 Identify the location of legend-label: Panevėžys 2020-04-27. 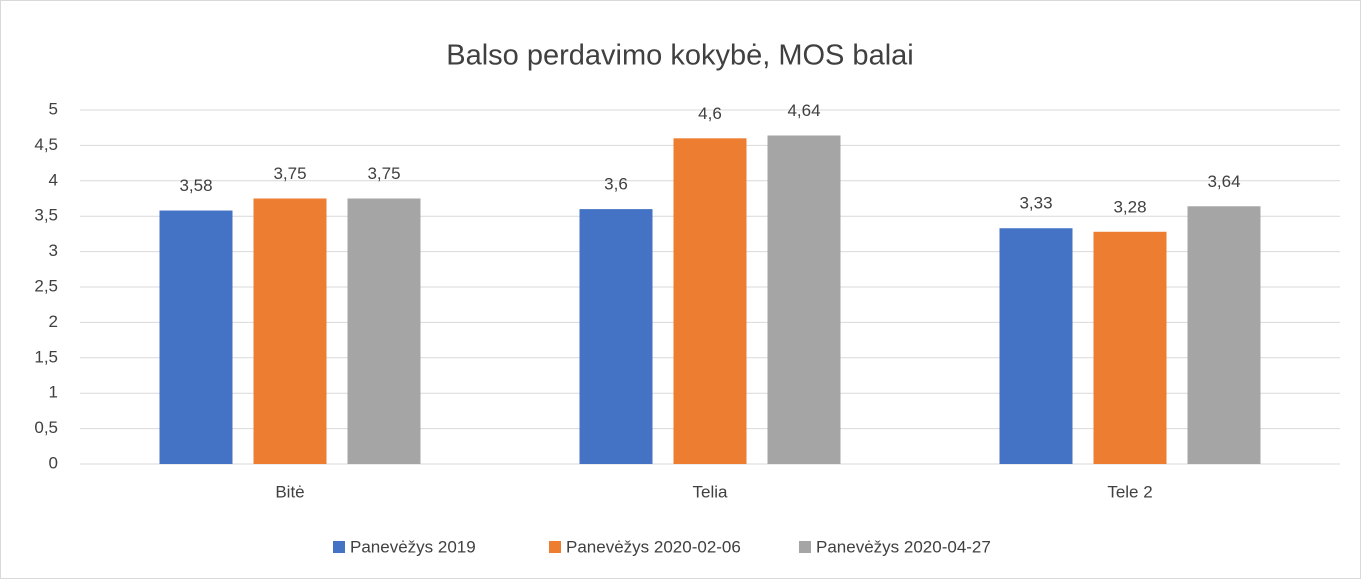
(903, 546).